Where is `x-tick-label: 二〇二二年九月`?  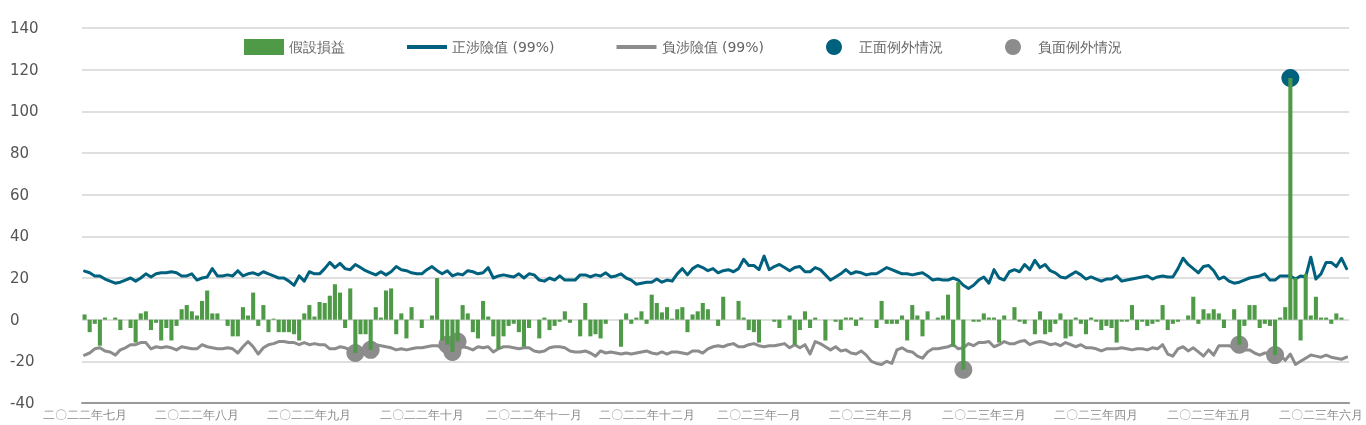 x-tick-label: 二〇二二年九月 is located at coordinates (309, 415).